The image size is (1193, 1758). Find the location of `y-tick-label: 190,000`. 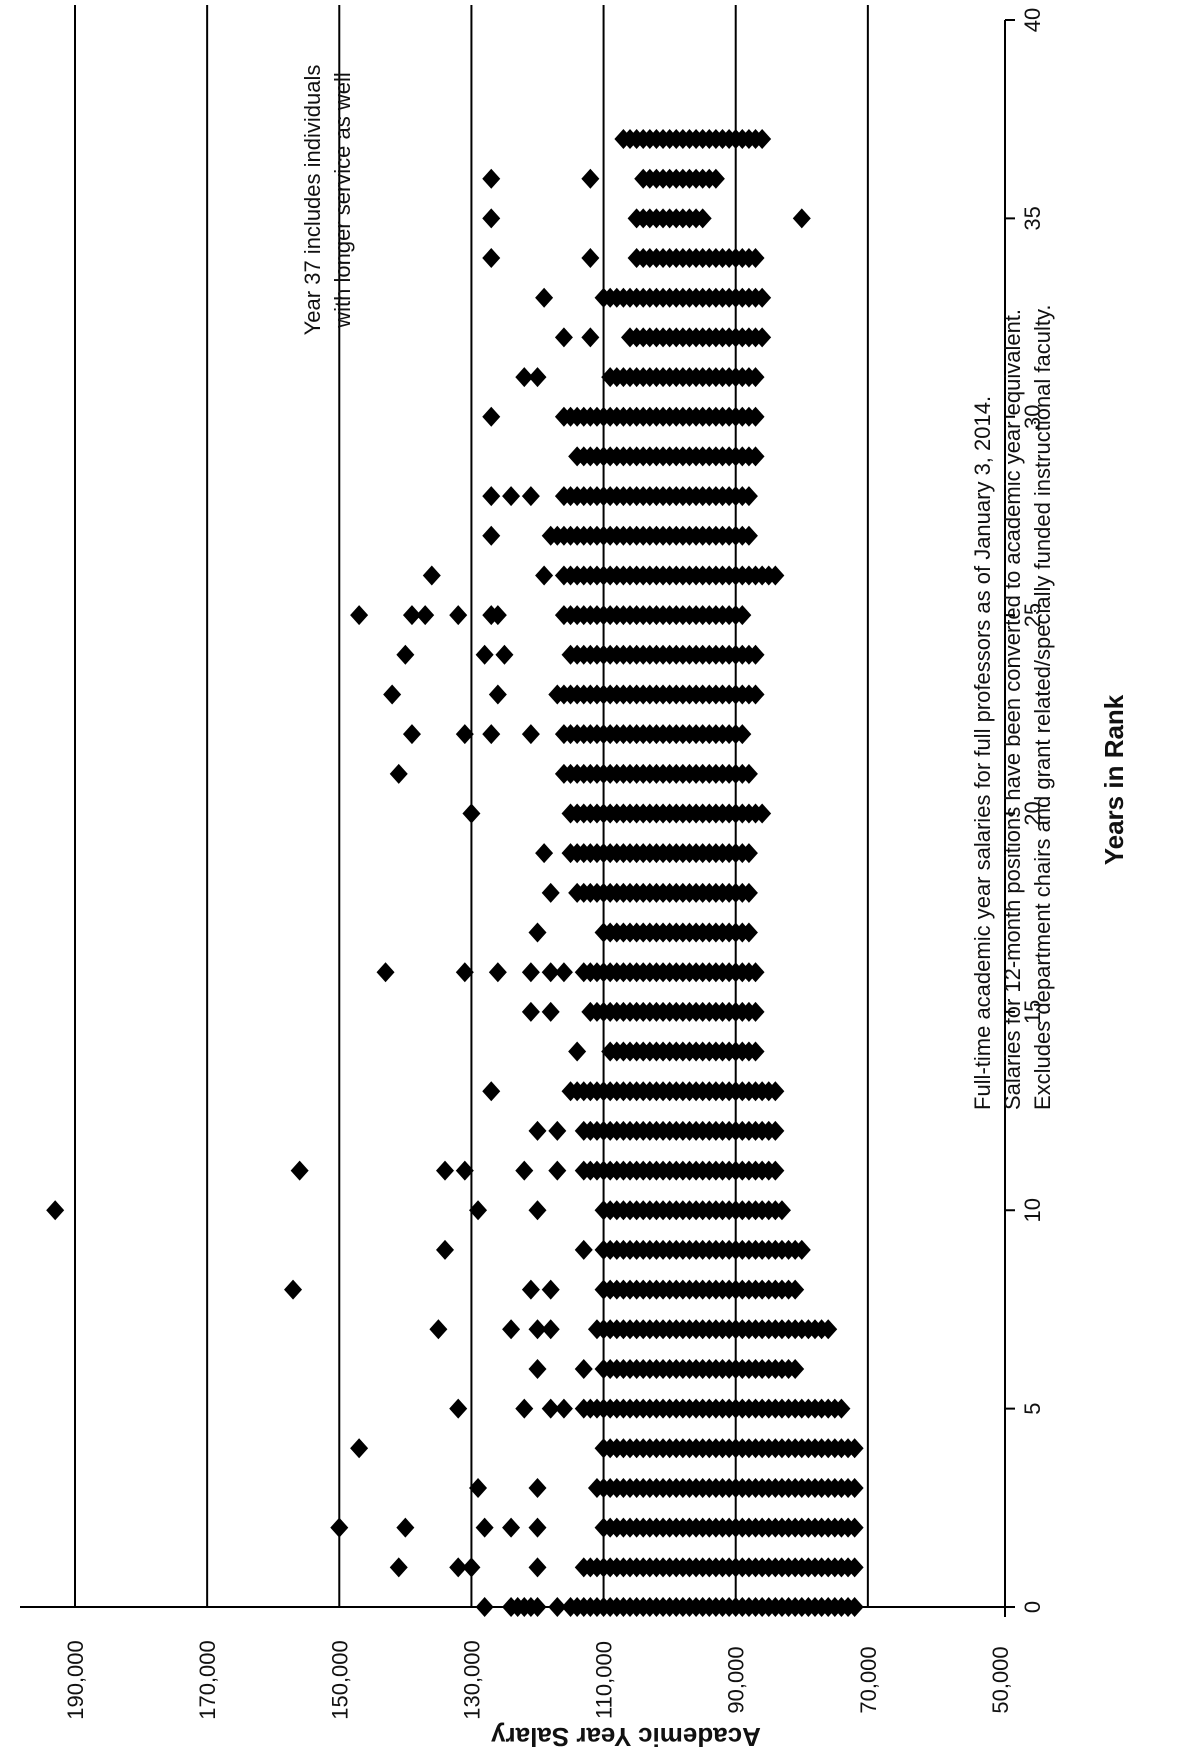

y-tick-label: 190,000 is located at coordinates (75, 1680).